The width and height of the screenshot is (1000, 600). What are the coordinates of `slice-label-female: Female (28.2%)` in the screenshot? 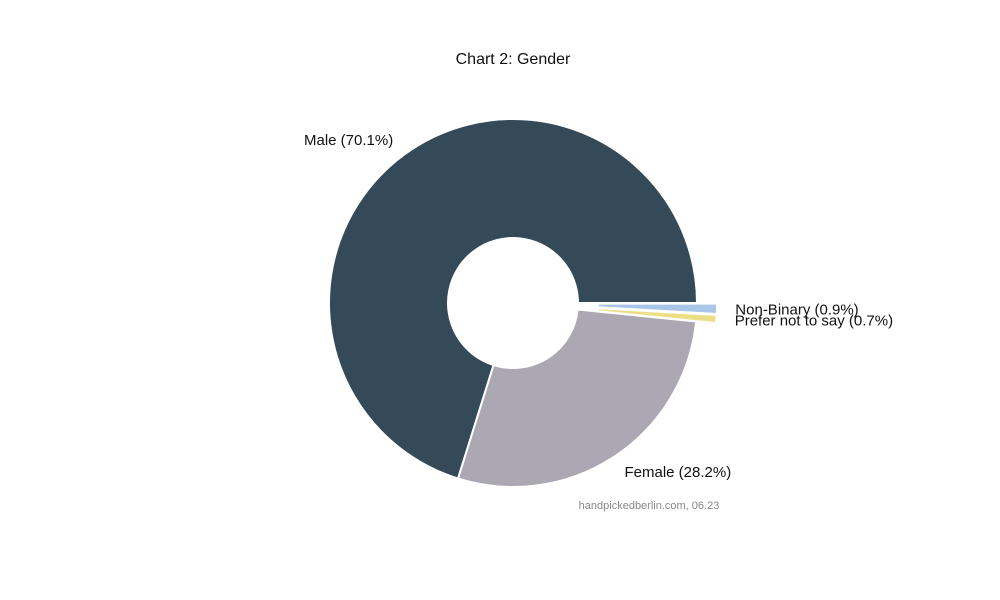 It's located at (678, 472).